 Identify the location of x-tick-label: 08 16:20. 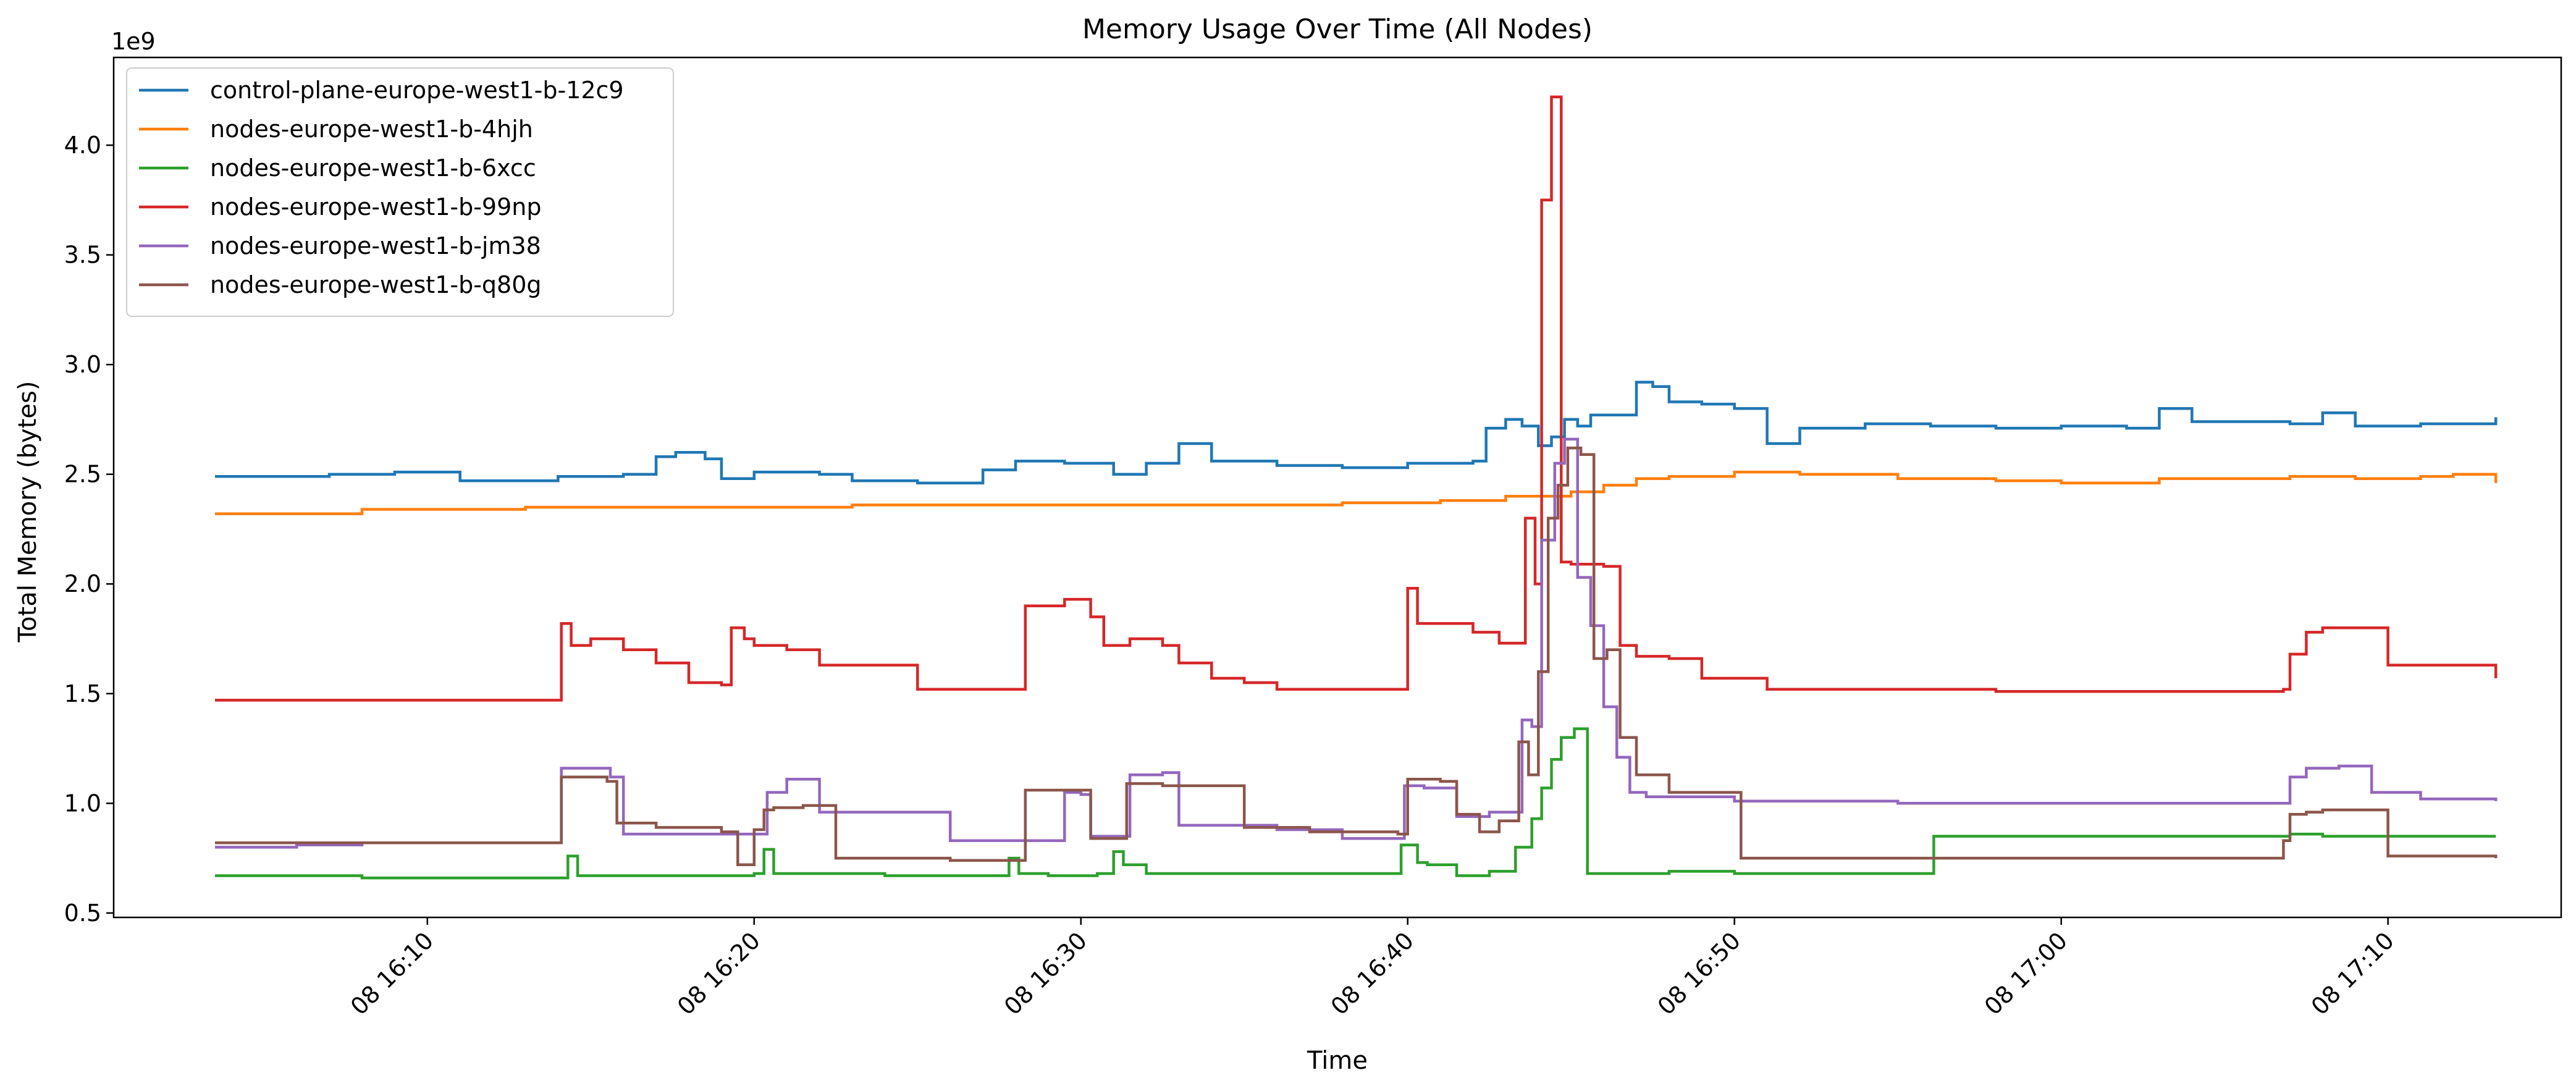
(718, 973).